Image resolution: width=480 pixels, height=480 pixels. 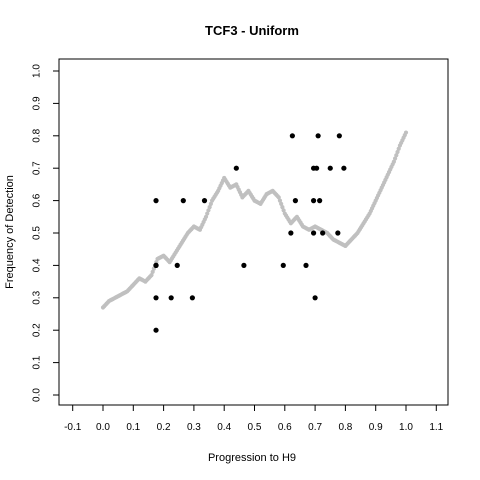 I want to click on x-tick-label: 0.4, so click(x=224, y=427).